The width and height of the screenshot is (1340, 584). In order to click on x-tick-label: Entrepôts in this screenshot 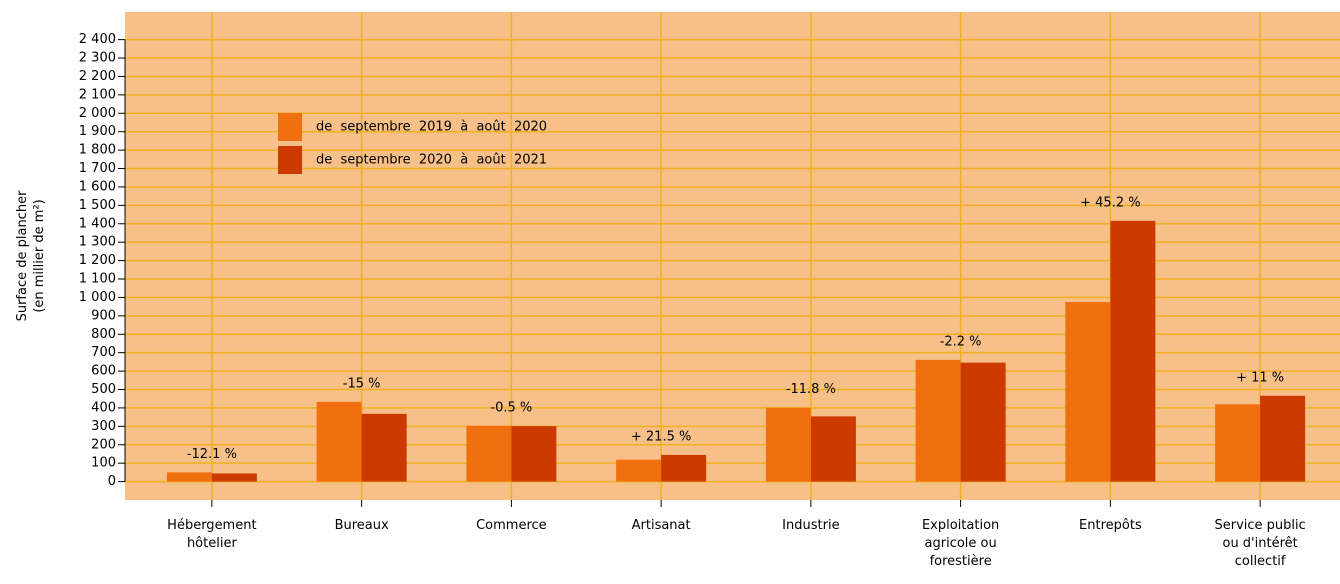, I will do `click(1110, 525)`.